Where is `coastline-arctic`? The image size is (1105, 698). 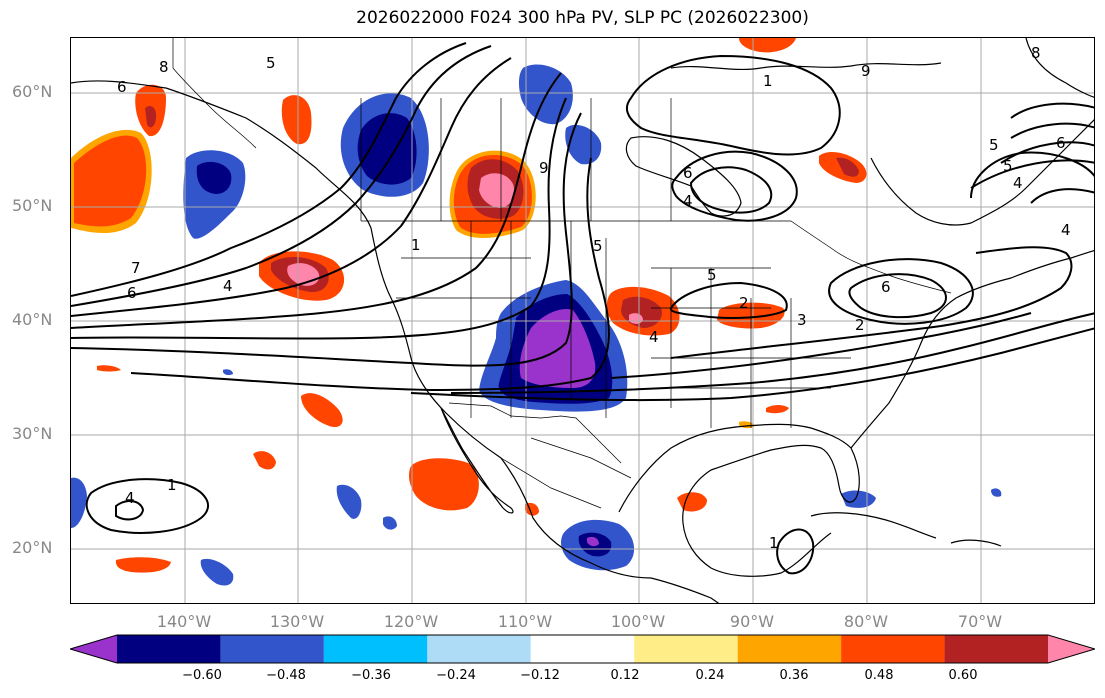
coastline-arctic is located at coordinates (806, 66).